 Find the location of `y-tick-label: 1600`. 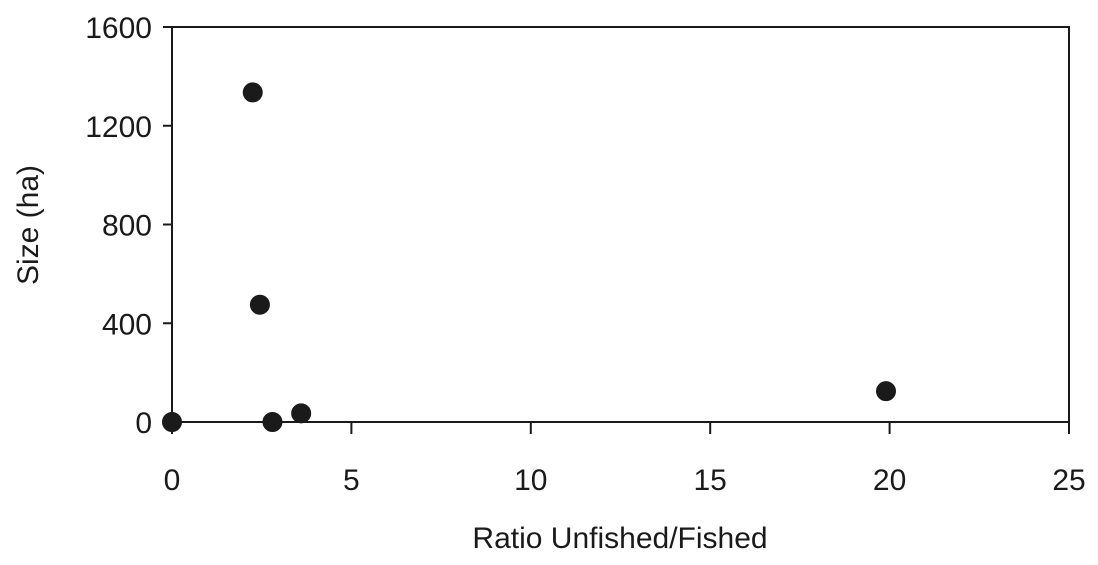

y-tick-label: 1600 is located at coordinates (118, 28).